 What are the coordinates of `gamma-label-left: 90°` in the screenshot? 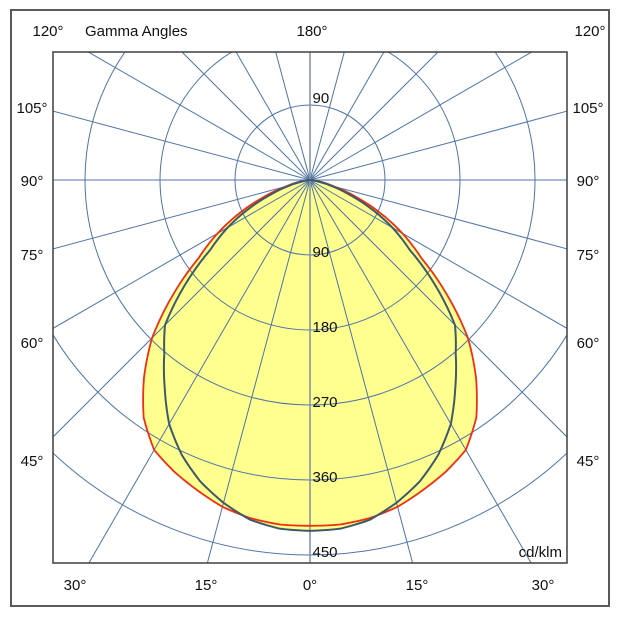 It's located at (32, 181).